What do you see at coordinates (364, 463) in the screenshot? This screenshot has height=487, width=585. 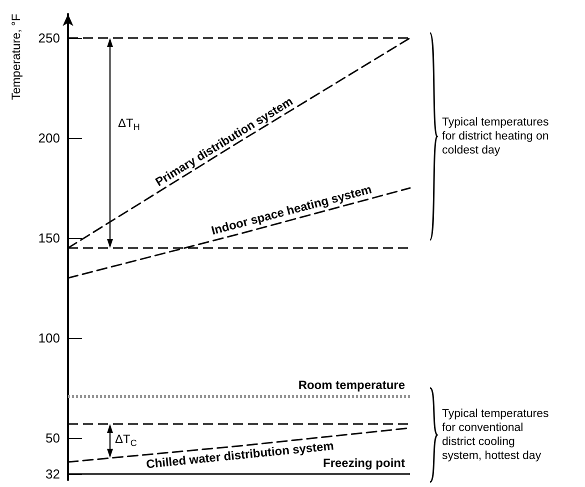 I see `ref-line-label: Freezing point` at bounding box center [364, 463].